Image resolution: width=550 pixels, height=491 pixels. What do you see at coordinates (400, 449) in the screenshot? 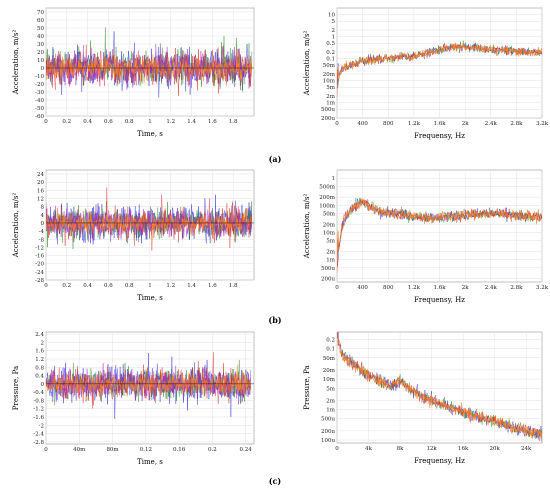
I see `x-tick-label: 8k` at bounding box center [400, 449].